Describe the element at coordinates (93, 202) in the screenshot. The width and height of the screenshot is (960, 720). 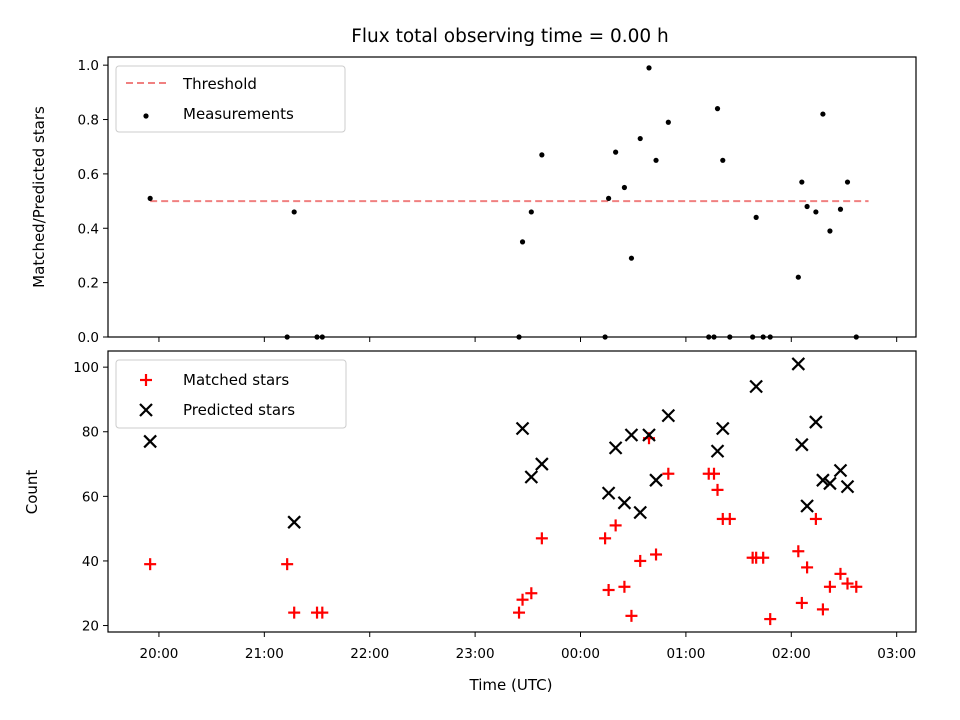
I see `top-y-ticks: 0.0 0.2 0.4 0.6 0.8 1.0` at that location.